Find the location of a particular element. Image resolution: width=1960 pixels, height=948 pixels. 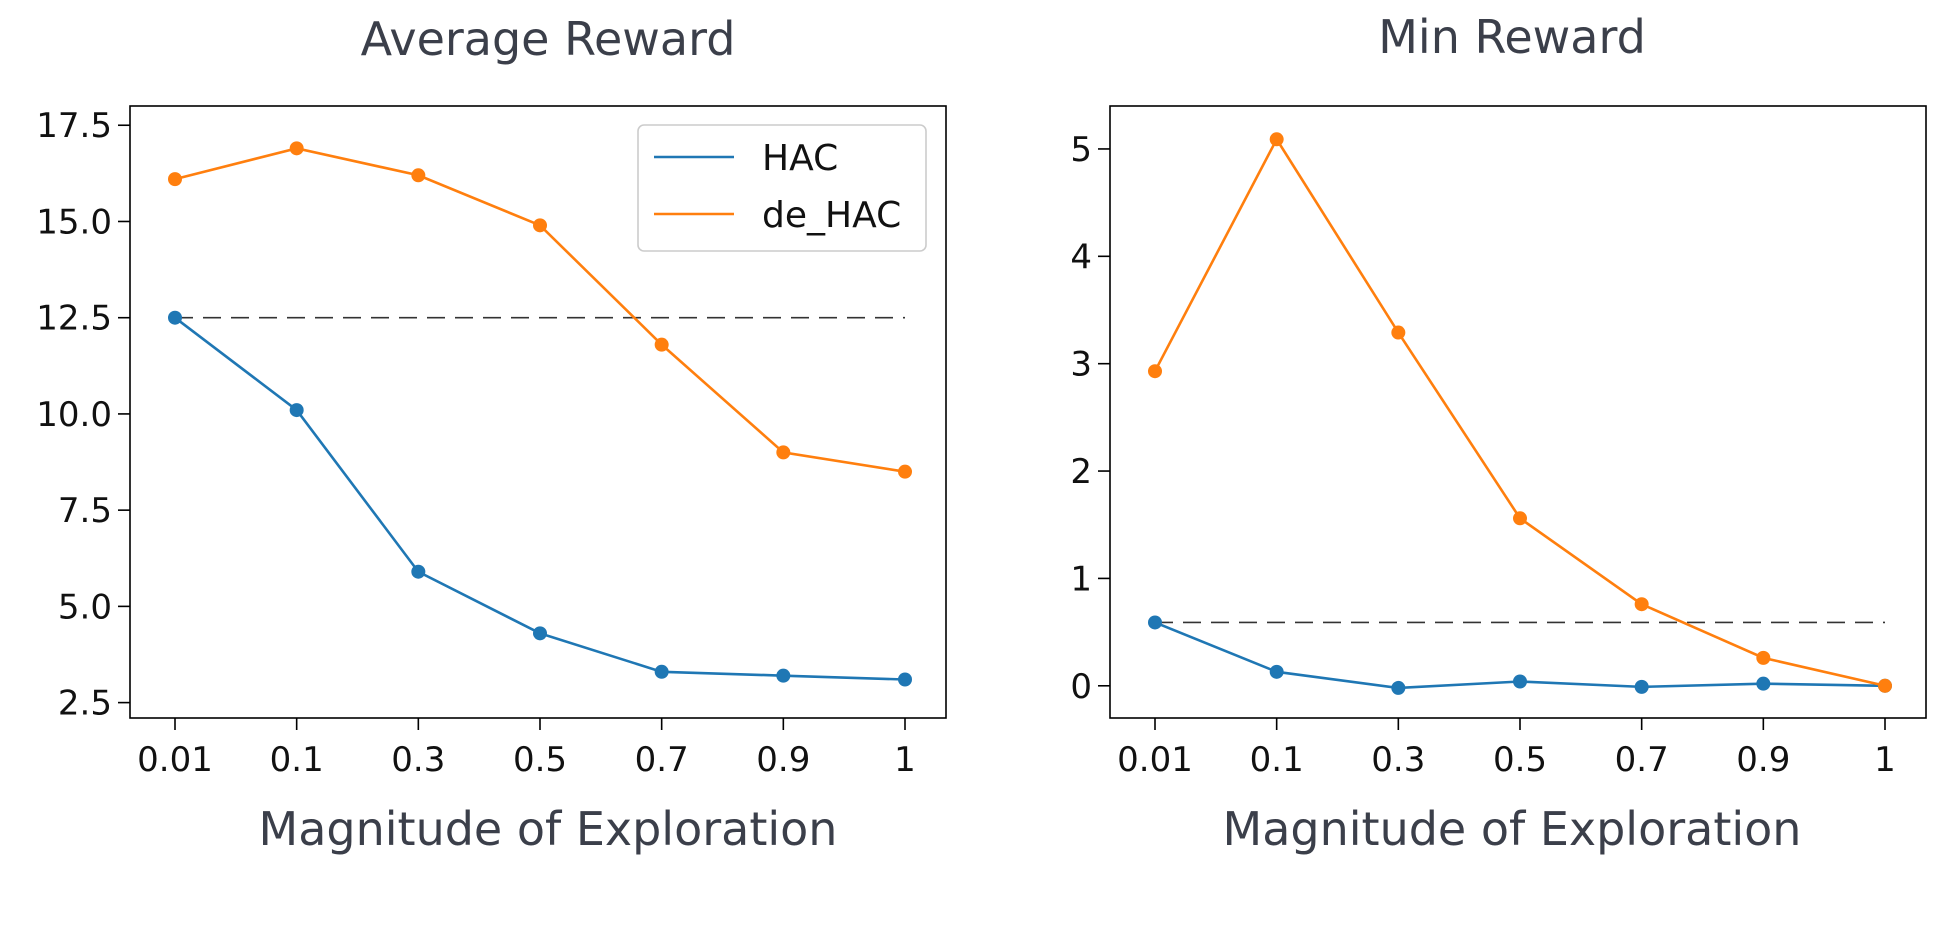

legend-label-hac: HAC is located at coordinates (800, 158).